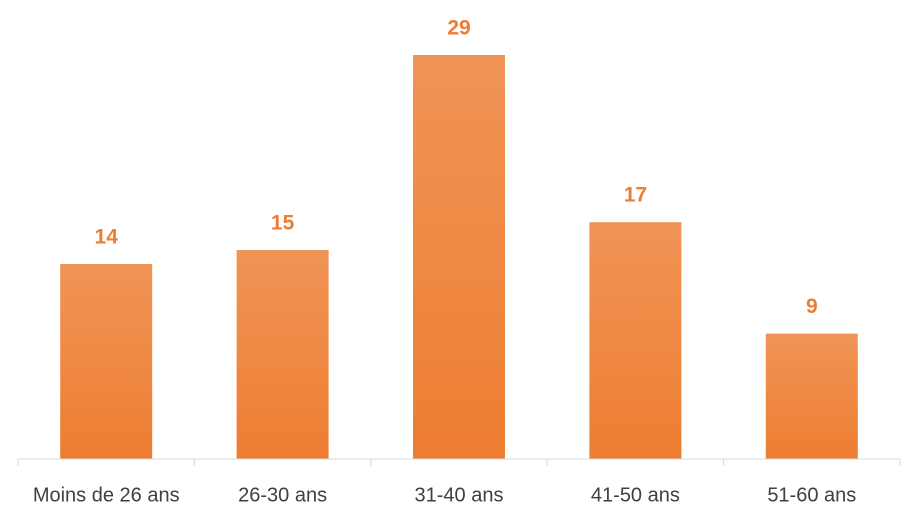 The height and width of the screenshot is (512, 910). Describe the element at coordinates (283, 223) in the screenshot. I see `data-label: 15` at that location.